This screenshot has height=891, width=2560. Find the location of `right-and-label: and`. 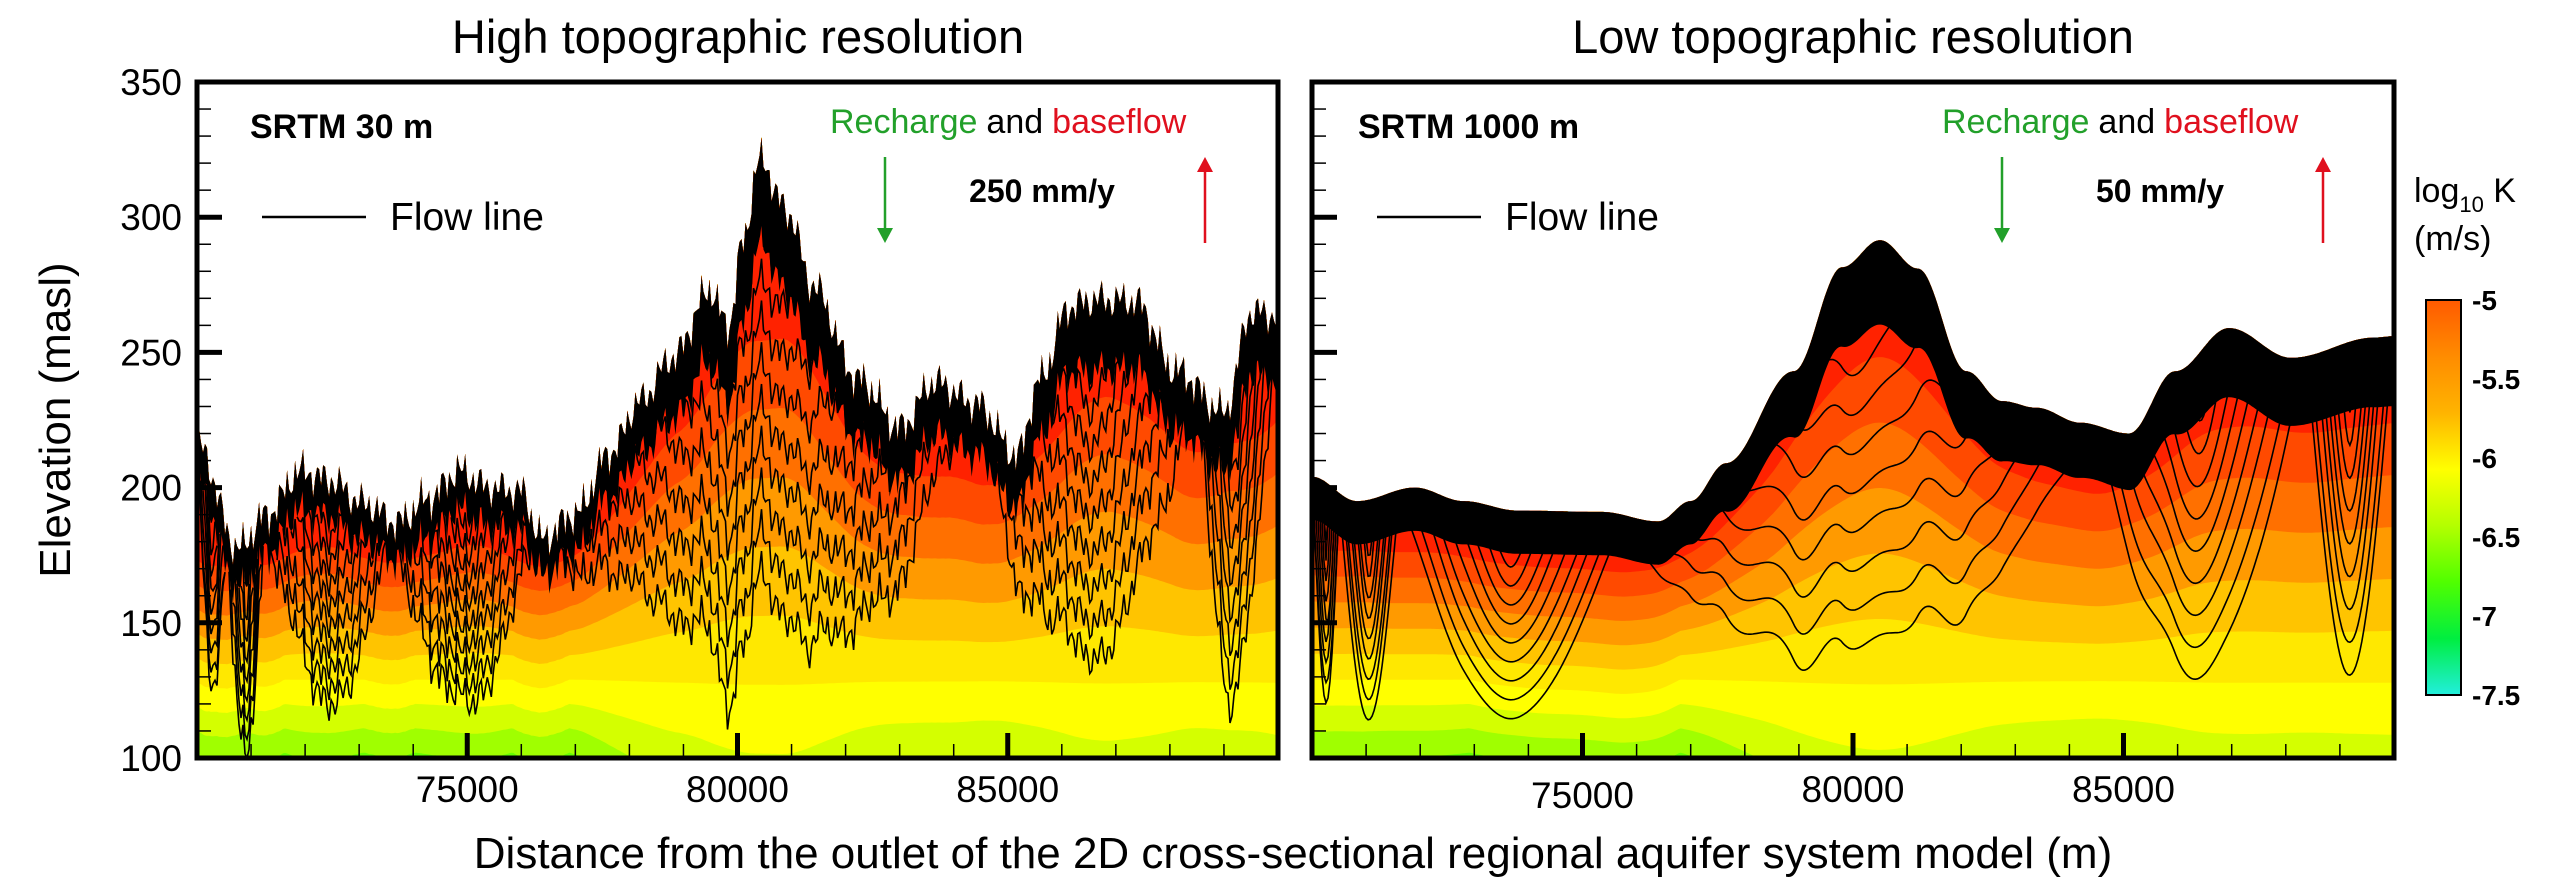

right-and-label: and is located at coordinates (2126, 122).